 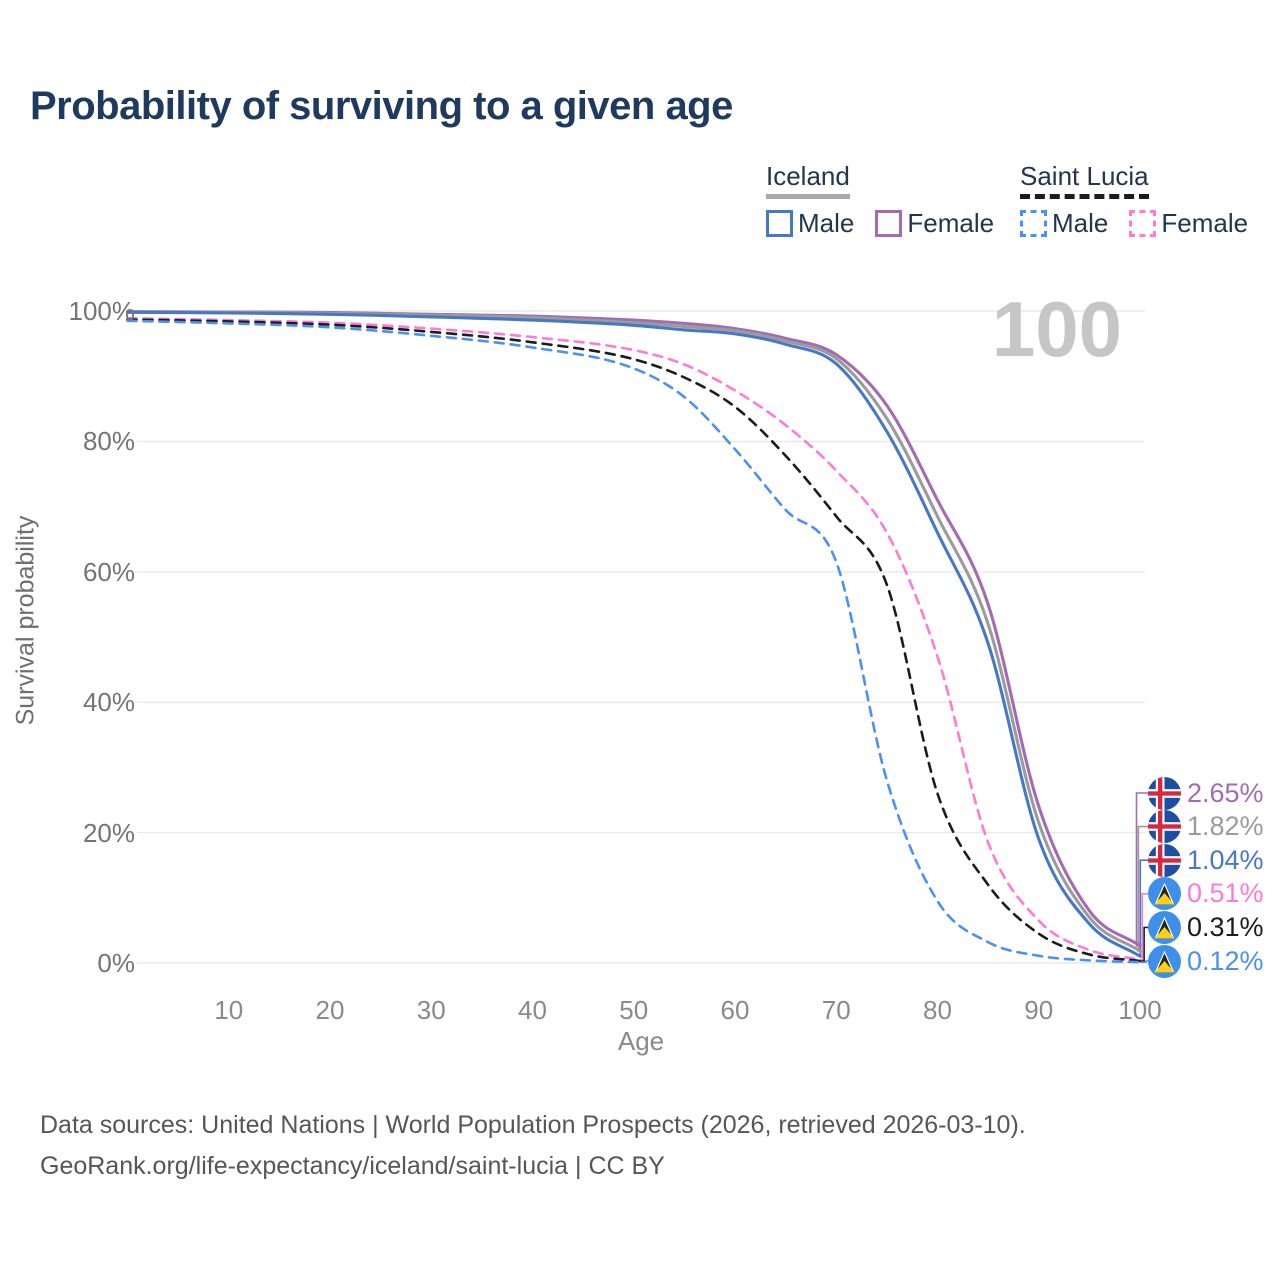 What do you see at coordinates (889, 223) in the screenshot?
I see `iceland-female-swatch-icon` at bounding box center [889, 223].